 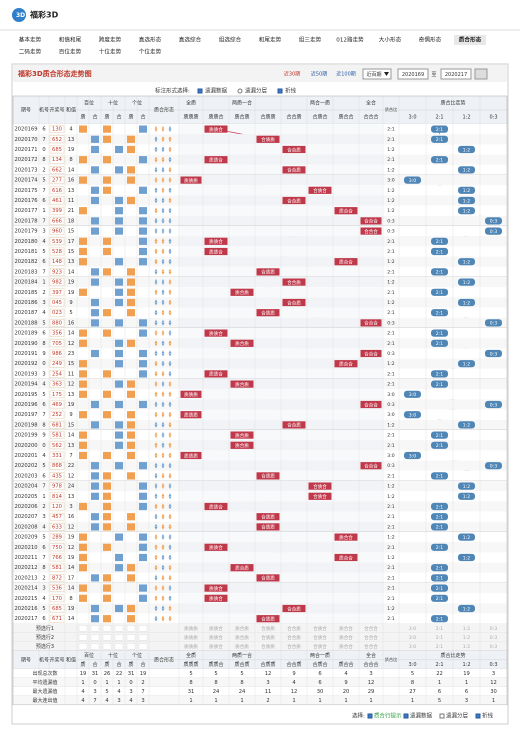 What do you see at coordinates (390, 40) in the screenshot?
I see `nav-tab: 大小形态` at bounding box center [390, 40].